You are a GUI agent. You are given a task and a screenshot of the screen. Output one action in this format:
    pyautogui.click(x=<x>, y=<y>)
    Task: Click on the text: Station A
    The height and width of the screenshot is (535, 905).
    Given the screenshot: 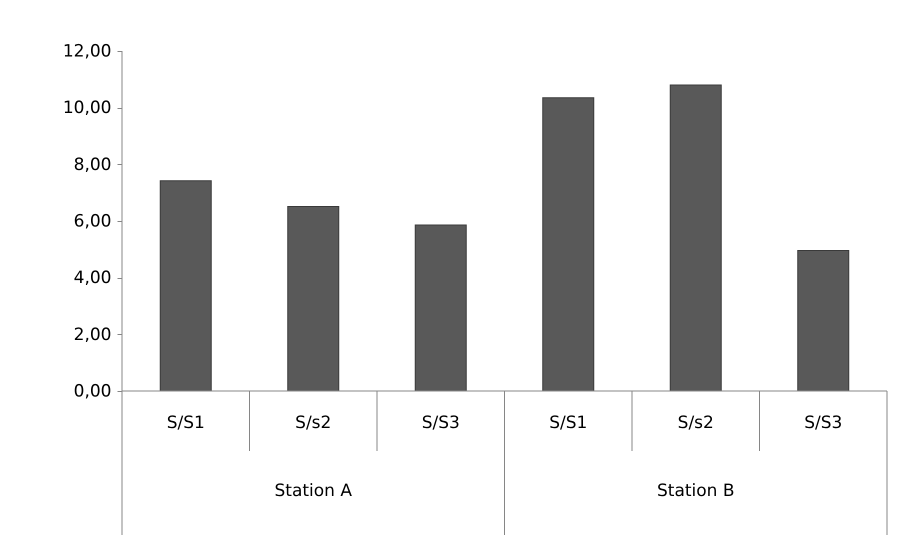 What is the action you would take?
    pyautogui.click(x=313, y=491)
    